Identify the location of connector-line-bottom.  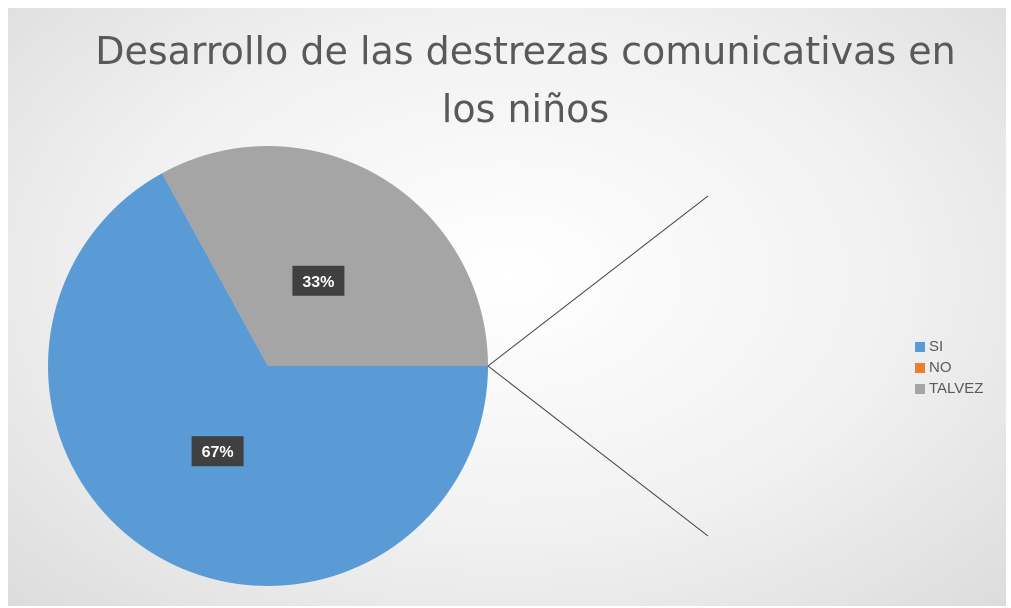
(598, 451).